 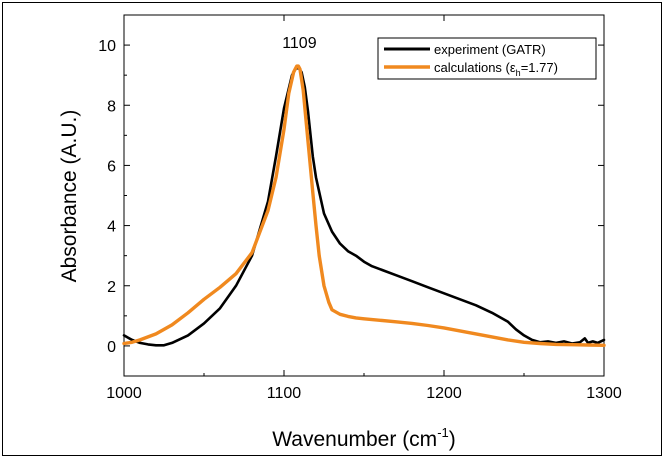 What do you see at coordinates (452, 439) in the screenshot?
I see `x-axis-label-tail: )` at bounding box center [452, 439].